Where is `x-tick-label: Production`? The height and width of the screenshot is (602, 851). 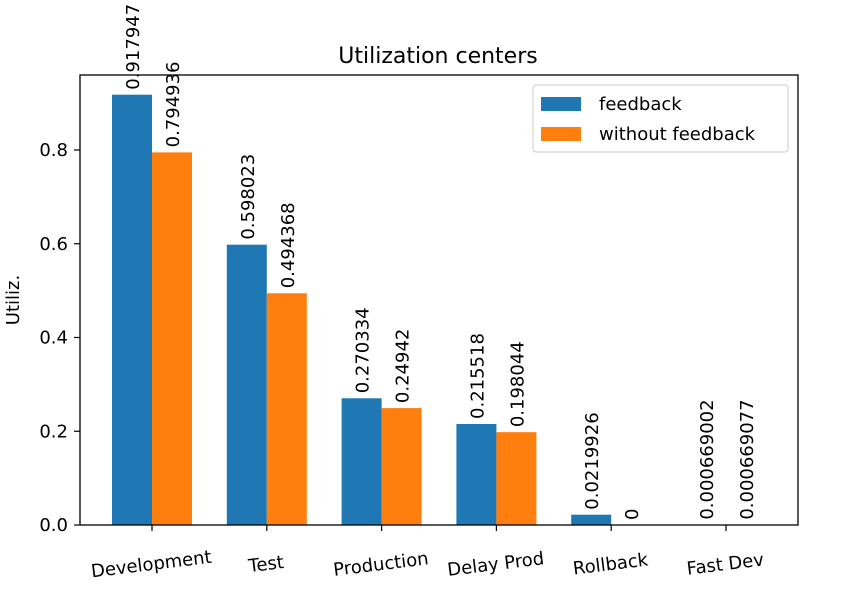
x-tick-label: Production is located at coordinates (381, 564).